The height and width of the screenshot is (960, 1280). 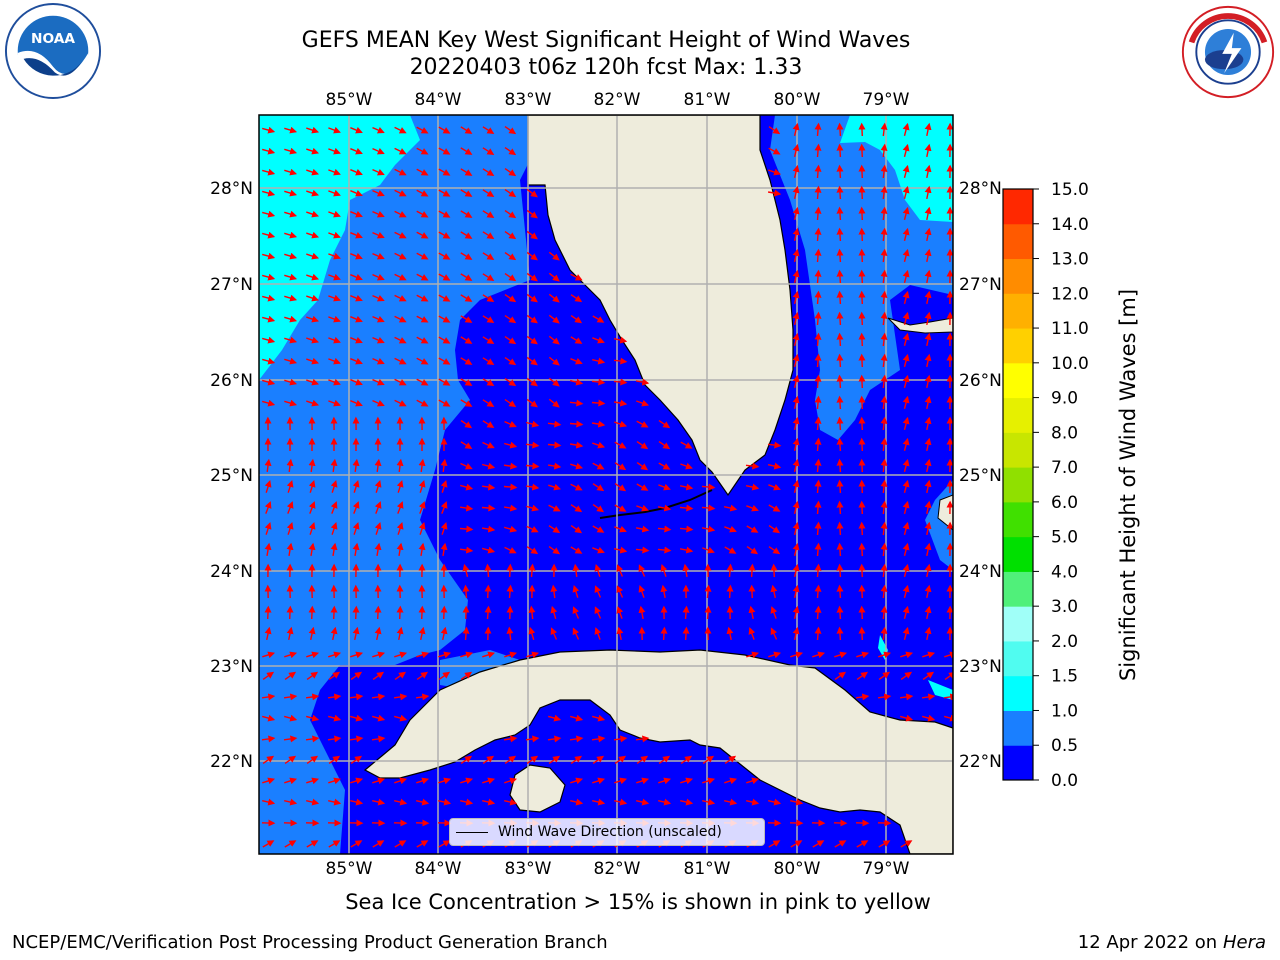 I want to click on colorbar-tick-label: 11.0, so click(x=1070, y=329).